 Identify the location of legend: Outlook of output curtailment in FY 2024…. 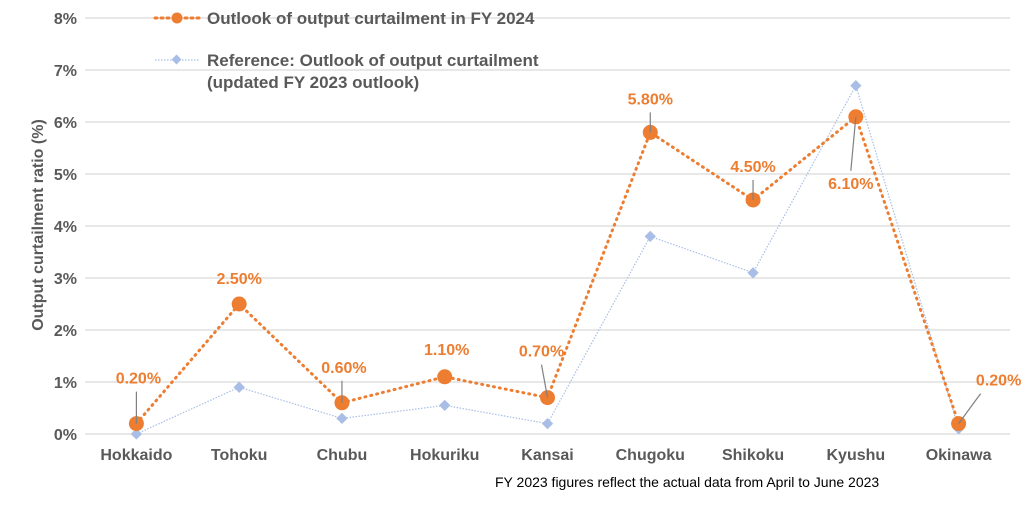
(346, 50).